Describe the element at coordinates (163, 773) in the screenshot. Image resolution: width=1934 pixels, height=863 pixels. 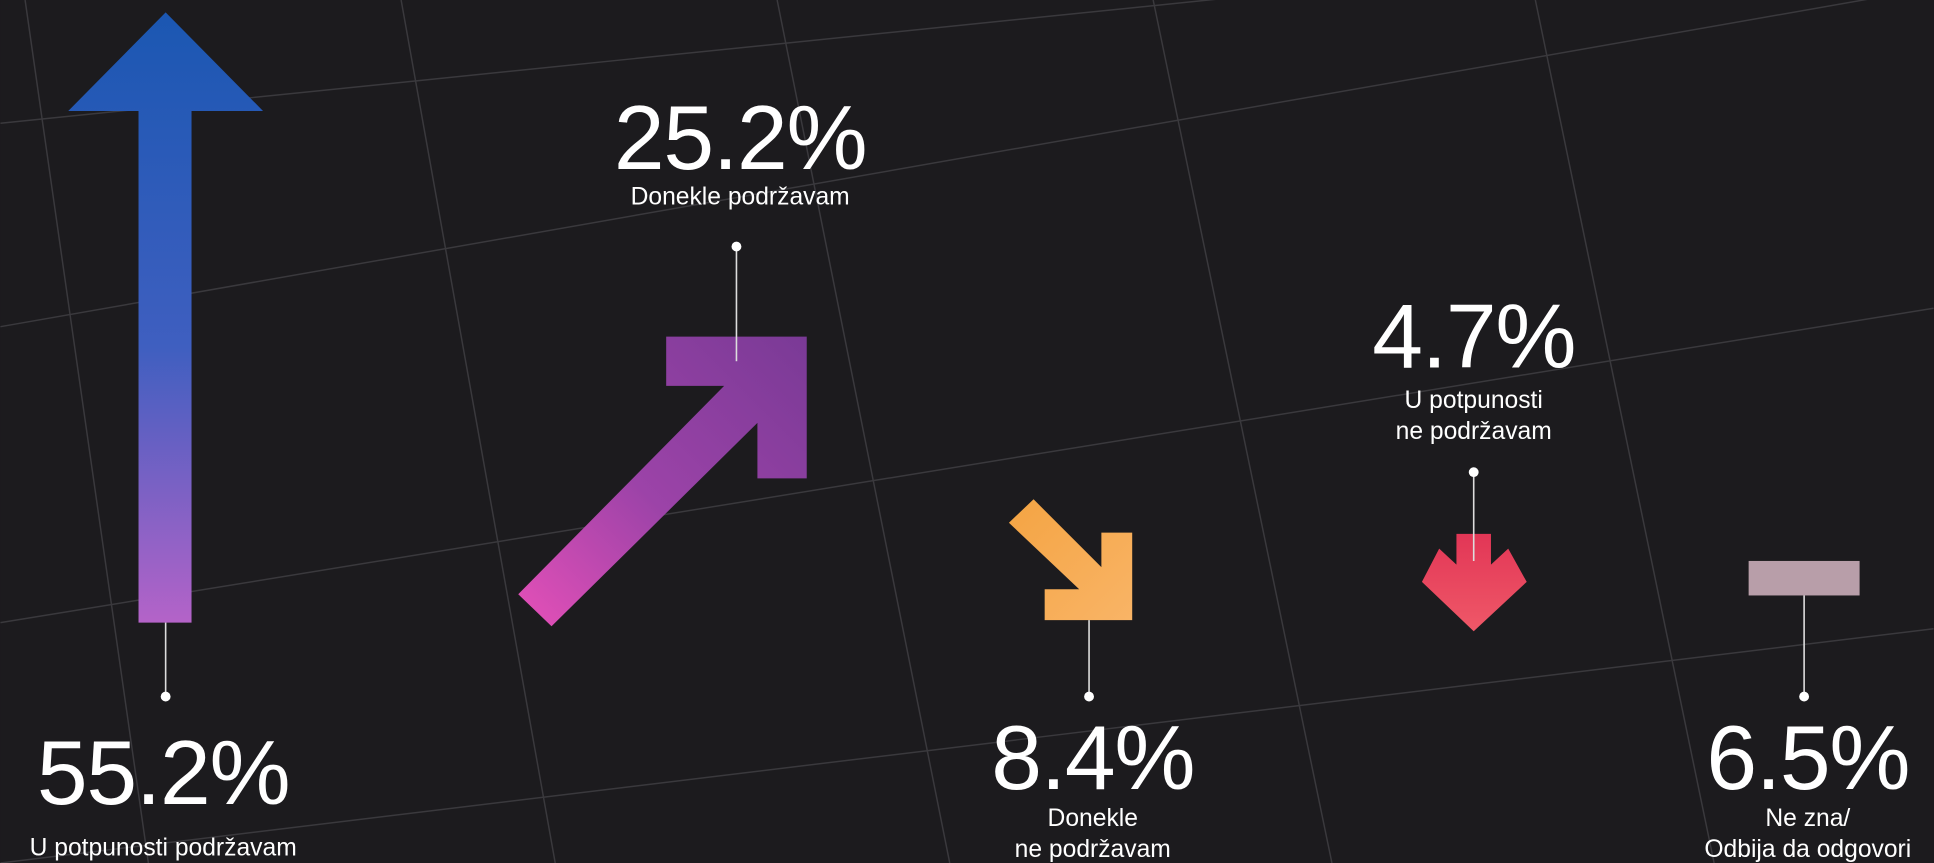
I see `percent: 55.2%` at that location.